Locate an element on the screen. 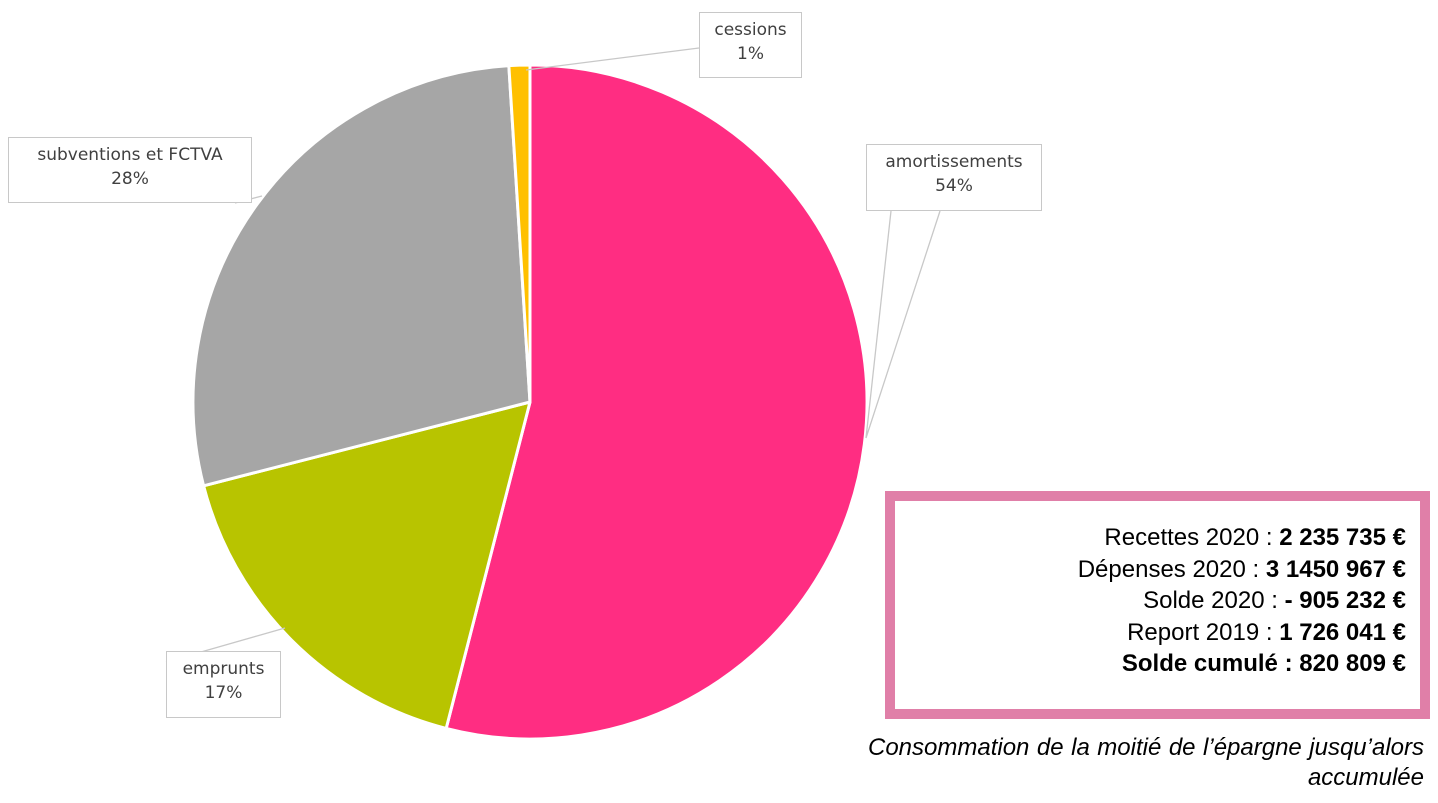 The height and width of the screenshot is (803, 1438). summary-depenses: Dépenses 2020 : 3 1450 967 € is located at coordinates (1150, 570).